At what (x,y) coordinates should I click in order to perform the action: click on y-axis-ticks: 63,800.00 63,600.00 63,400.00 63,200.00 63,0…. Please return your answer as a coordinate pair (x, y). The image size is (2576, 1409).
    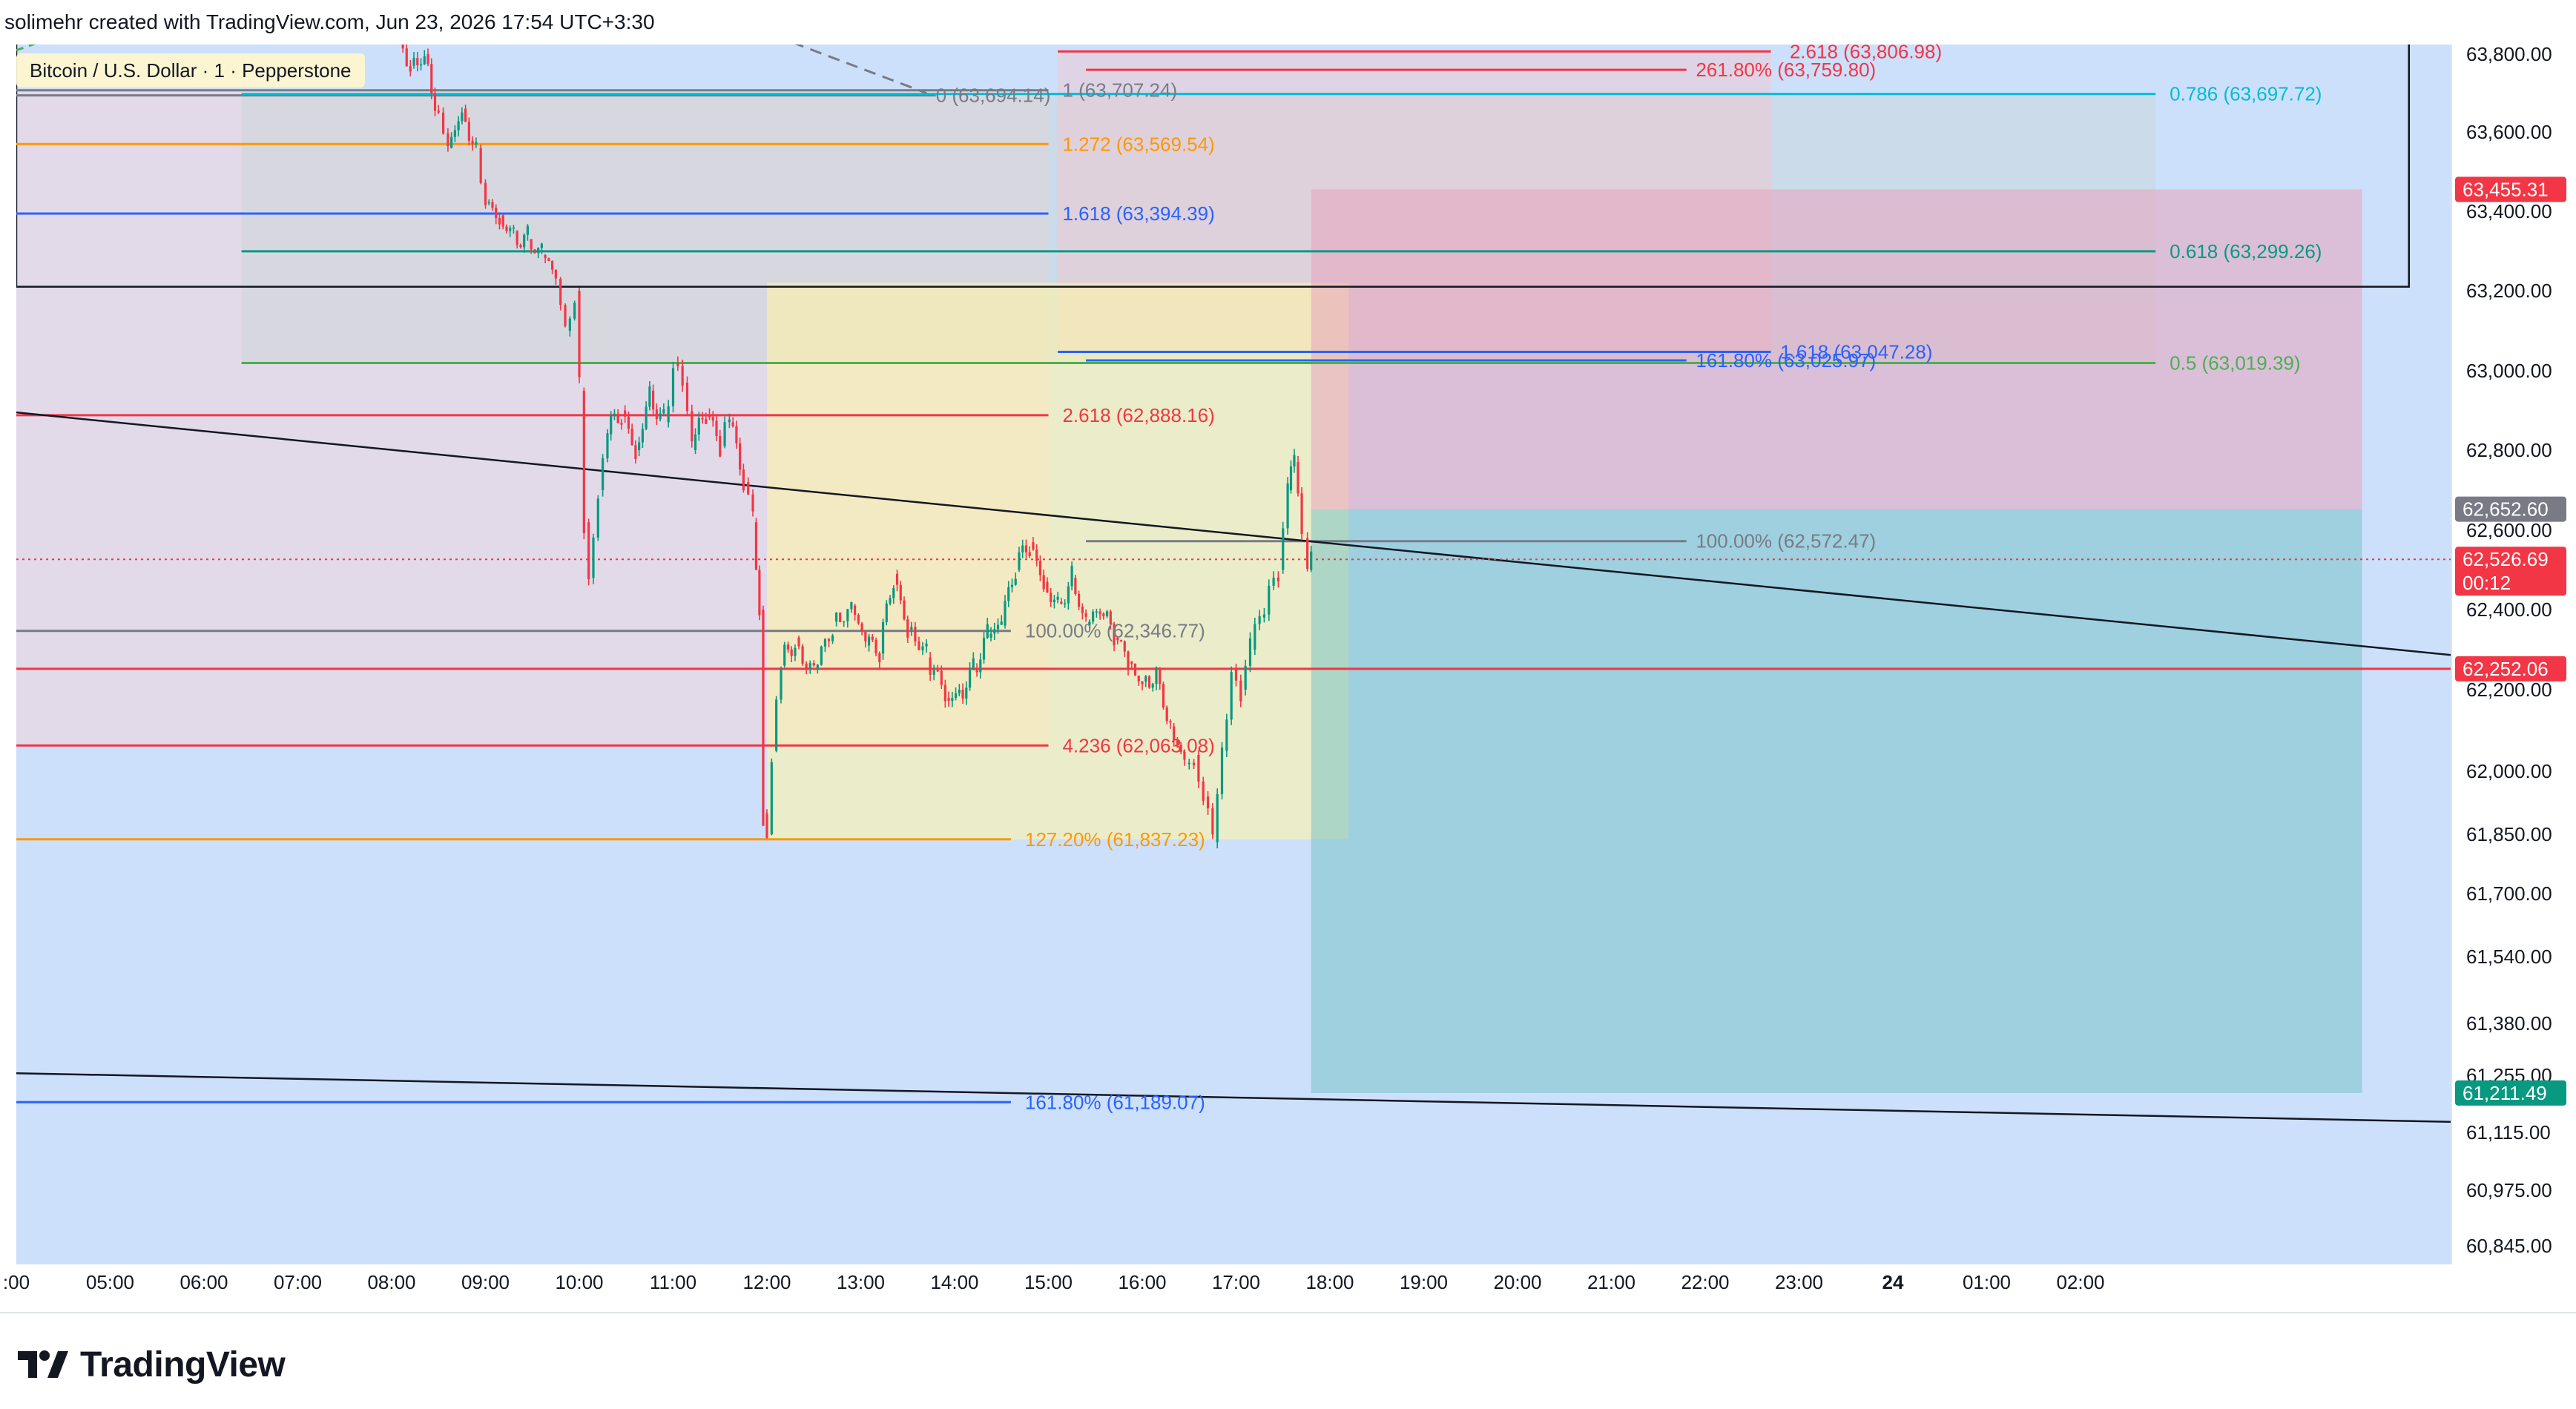
    Looking at the image, I should click on (2509, 650).